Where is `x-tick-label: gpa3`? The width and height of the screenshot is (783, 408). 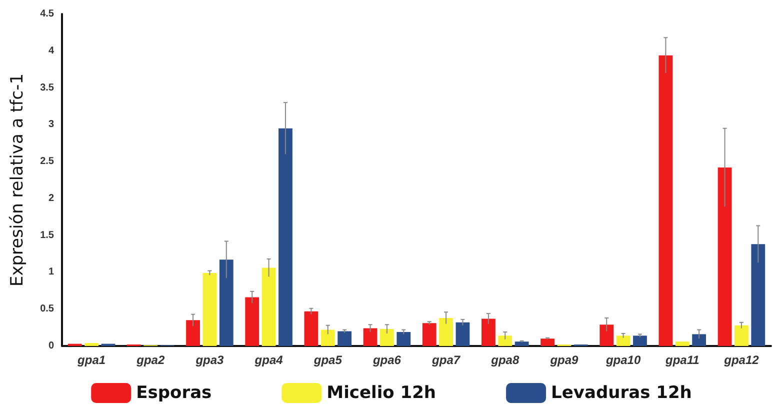
x-tick-label: gpa3 is located at coordinates (209, 360).